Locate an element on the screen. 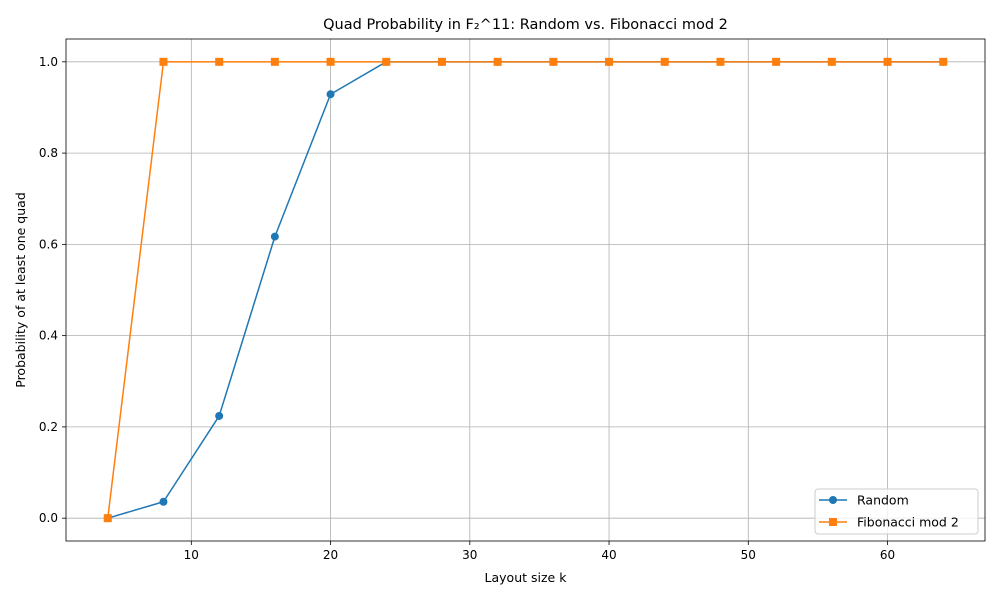  y-tick-label: 0.6 is located at coordinates (48, 244).